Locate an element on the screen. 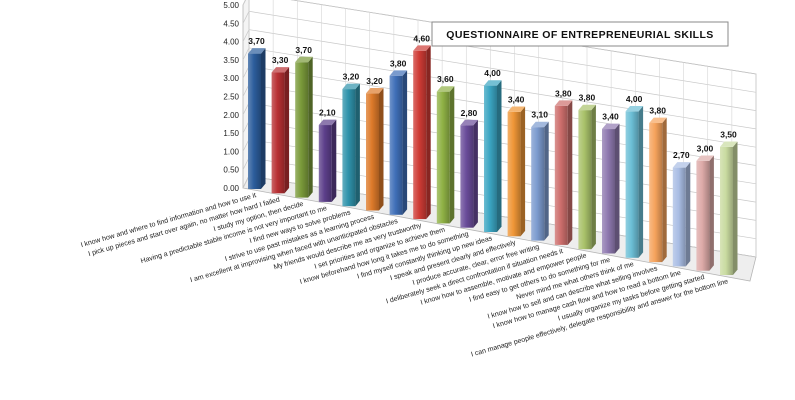 This screenshot has width=795, height=400. value-label: 2,10 is located at coordinates (327, 113).